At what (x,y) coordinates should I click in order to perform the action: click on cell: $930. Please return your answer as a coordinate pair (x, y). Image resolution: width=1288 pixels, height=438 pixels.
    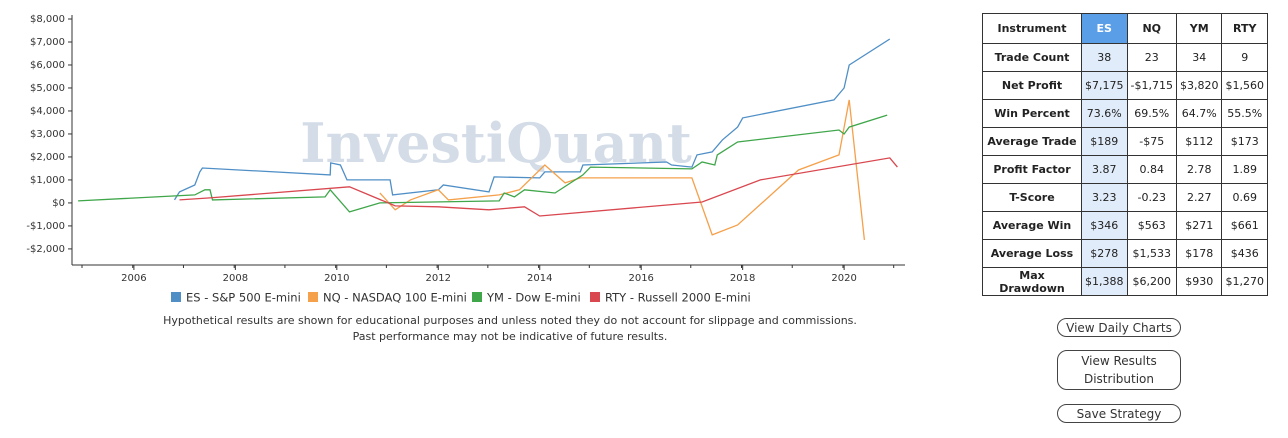
    Looking at the image, I should click on (1199, 281).